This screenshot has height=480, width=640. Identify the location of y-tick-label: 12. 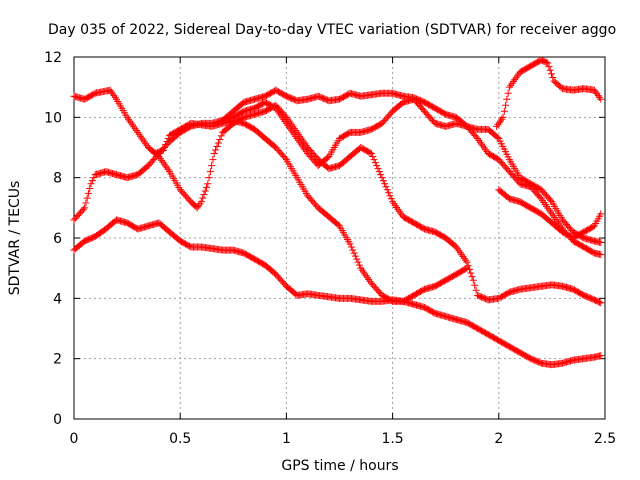
(53, 58).